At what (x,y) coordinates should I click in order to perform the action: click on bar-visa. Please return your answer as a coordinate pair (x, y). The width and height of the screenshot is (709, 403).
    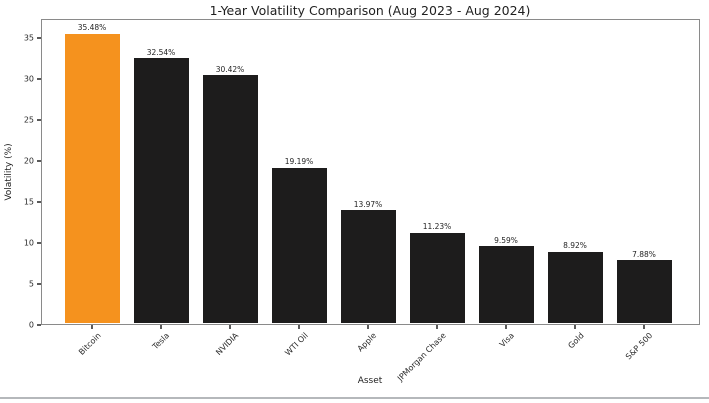
    Looking at the image, I should click on (506, 285).